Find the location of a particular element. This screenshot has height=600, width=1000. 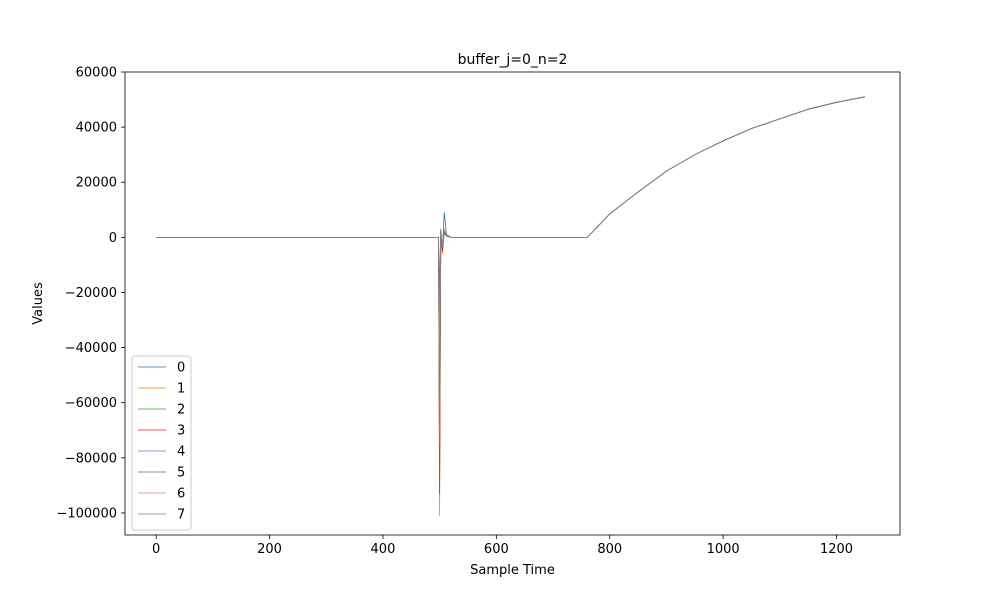

legend-label-0: 0 is located at coordinates (181, 368).